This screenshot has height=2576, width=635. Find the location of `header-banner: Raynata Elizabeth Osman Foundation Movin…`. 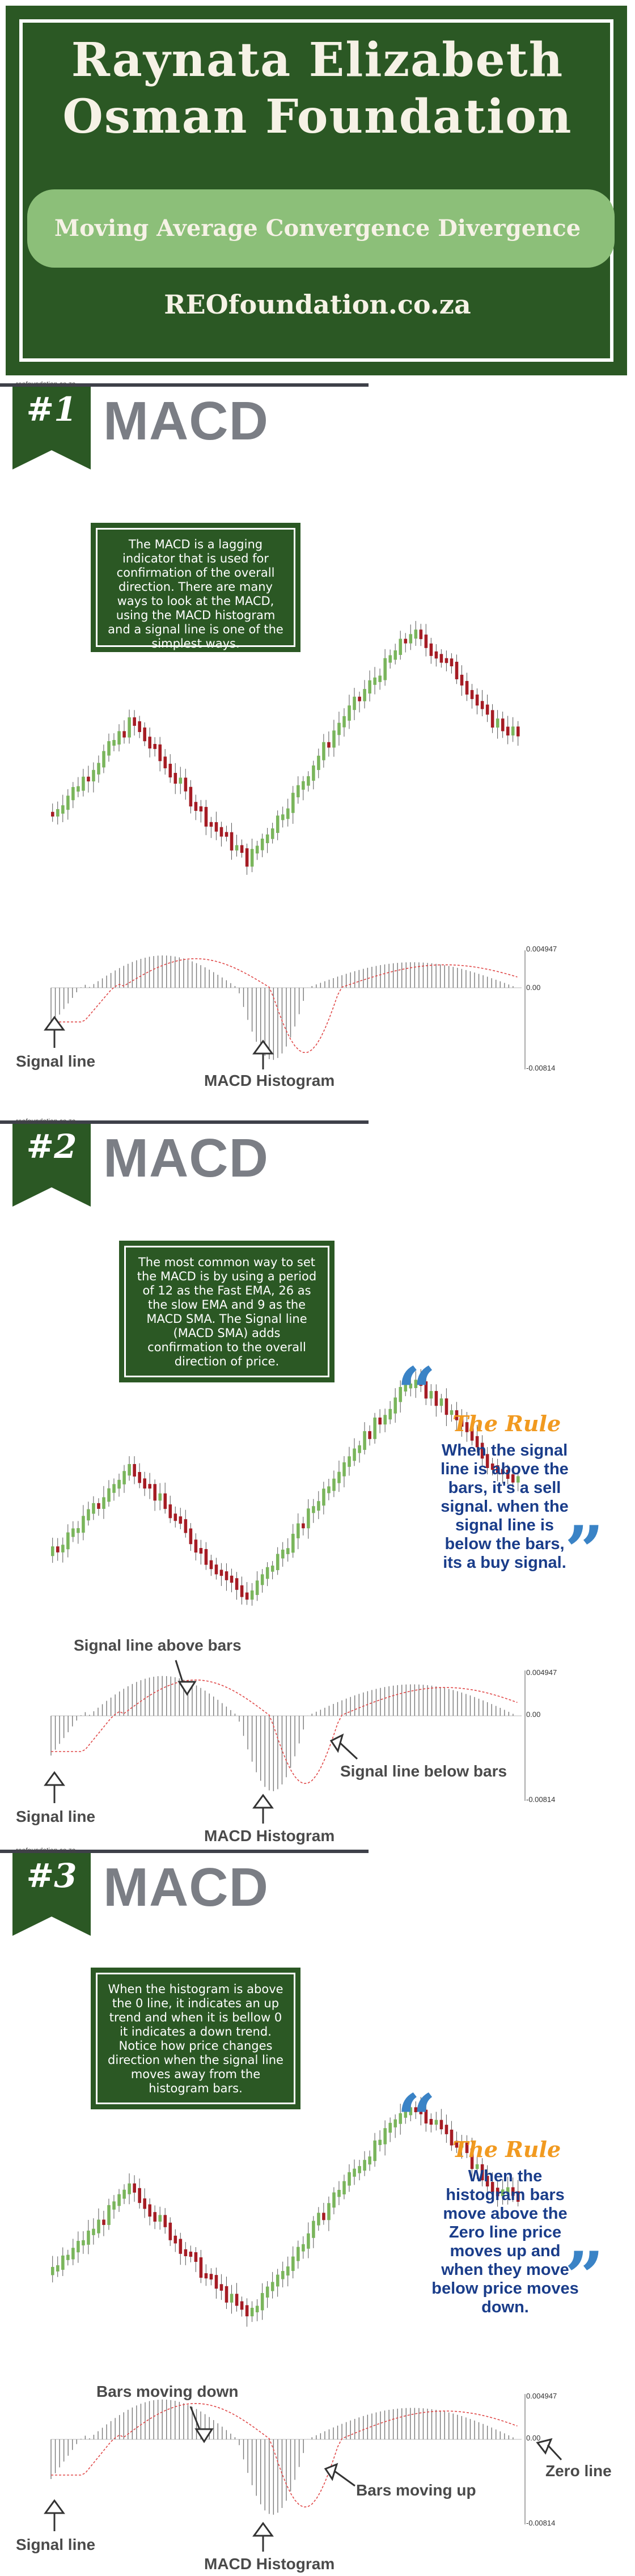

header-banner: Raynata Elizabeth Osman Foundation Movin… is located at coordinates (317, 191).